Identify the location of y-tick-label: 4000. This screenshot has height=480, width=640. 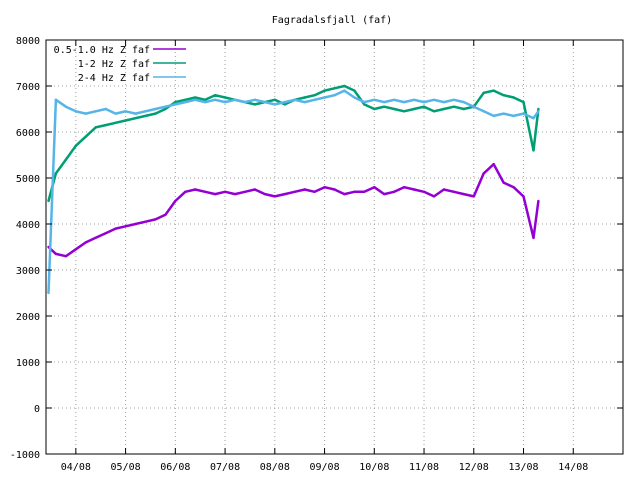
(28, 225).